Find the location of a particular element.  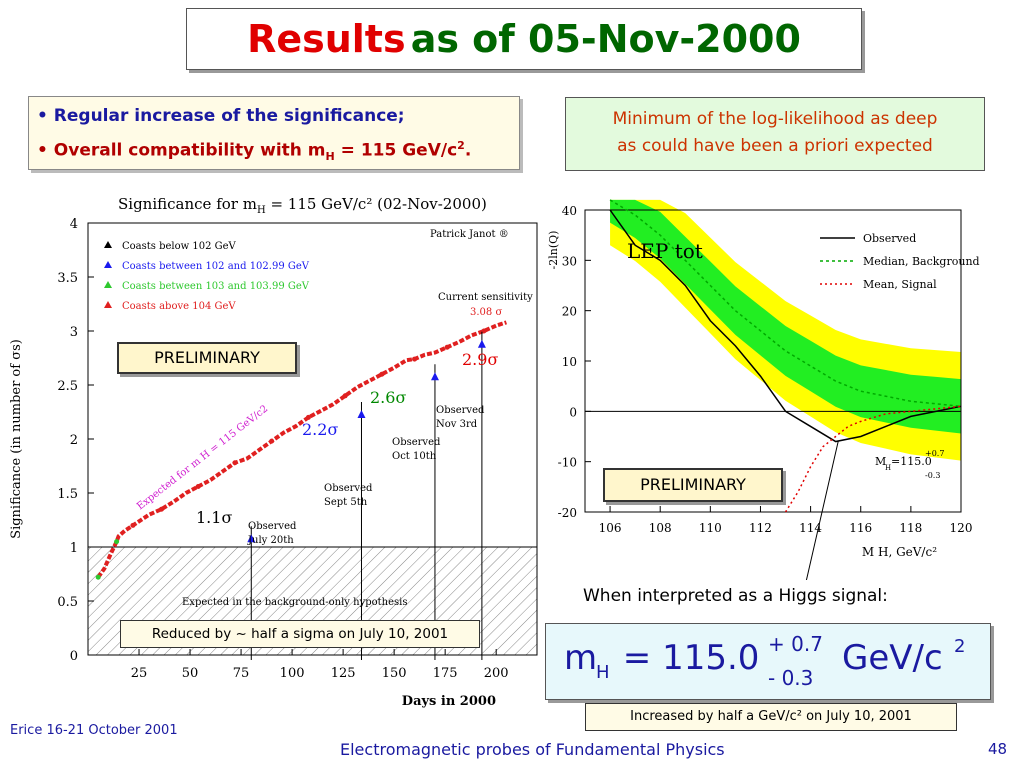

y-tick-label: 2.5 is located at coordinates (67, 386).